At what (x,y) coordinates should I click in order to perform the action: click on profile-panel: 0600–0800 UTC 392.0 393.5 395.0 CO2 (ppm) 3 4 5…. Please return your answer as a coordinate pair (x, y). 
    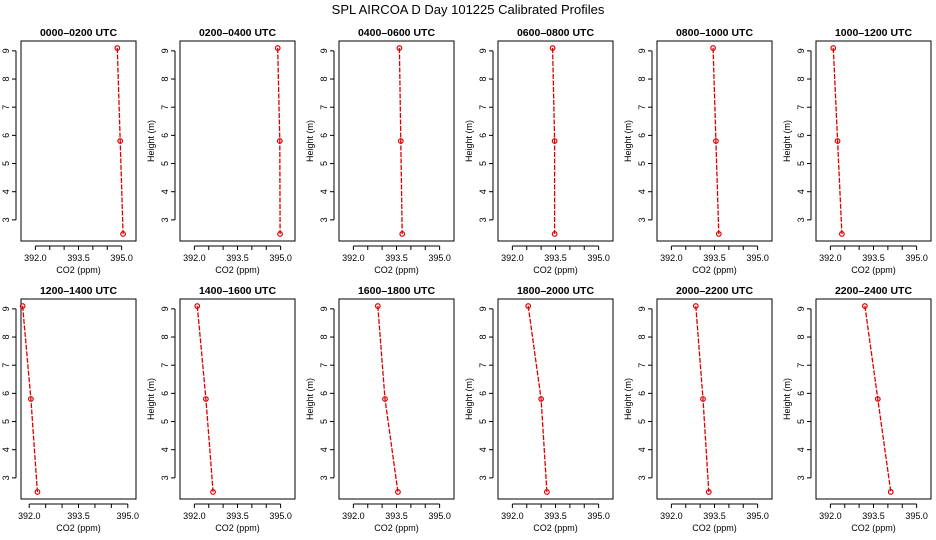
    Looking at the image, I should click on (539, 151).